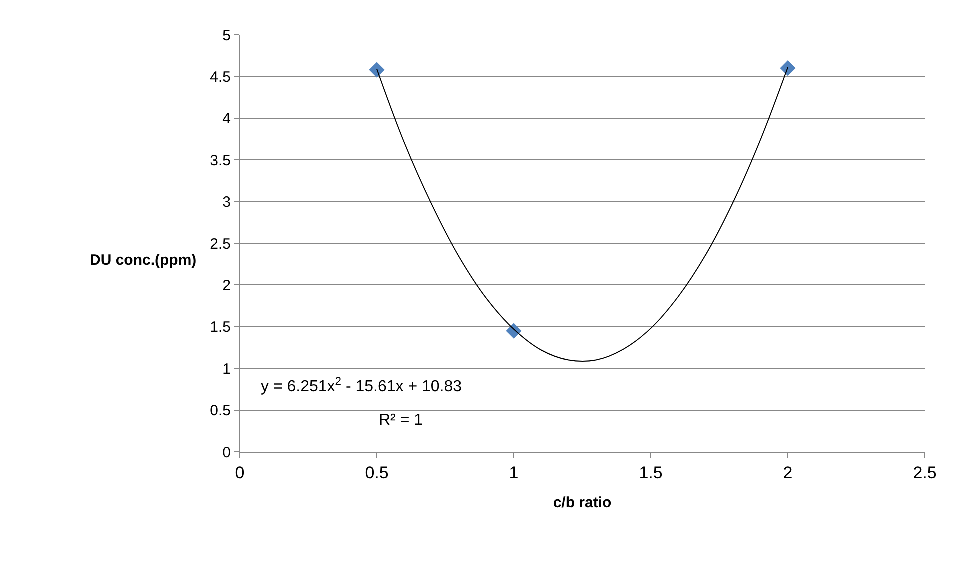 The width and height of the screenshot is (972, 562). Describe the element at coordinates (220, 327) in the screenshot. I see `y-tick-label: 1.5` at that location.